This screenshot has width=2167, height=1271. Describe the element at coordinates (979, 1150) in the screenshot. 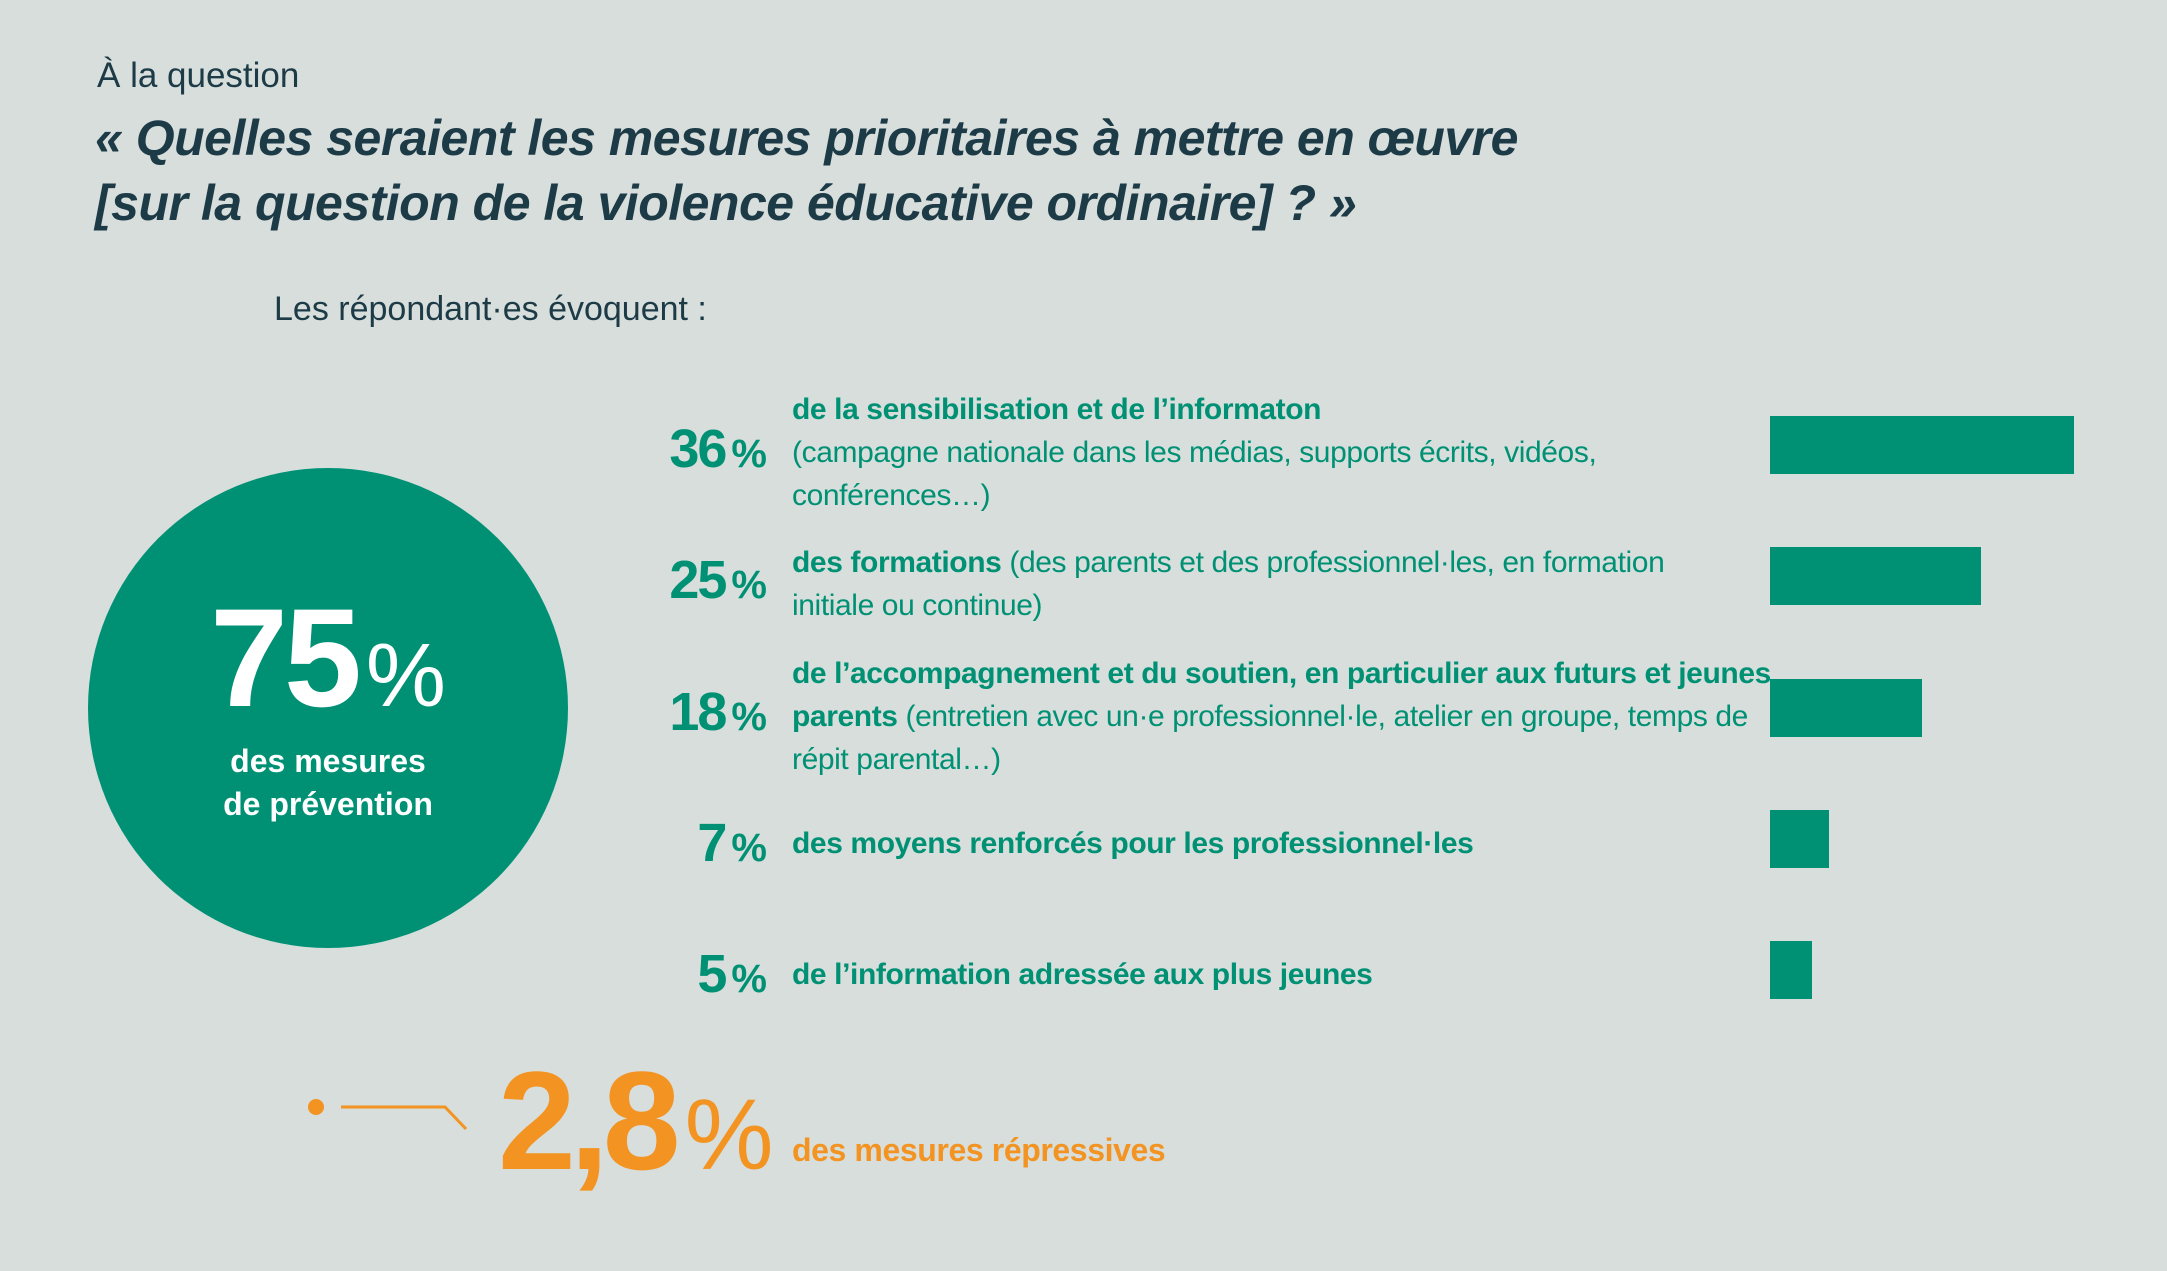

I see `repressive-label: des mesures répressives` at that location.